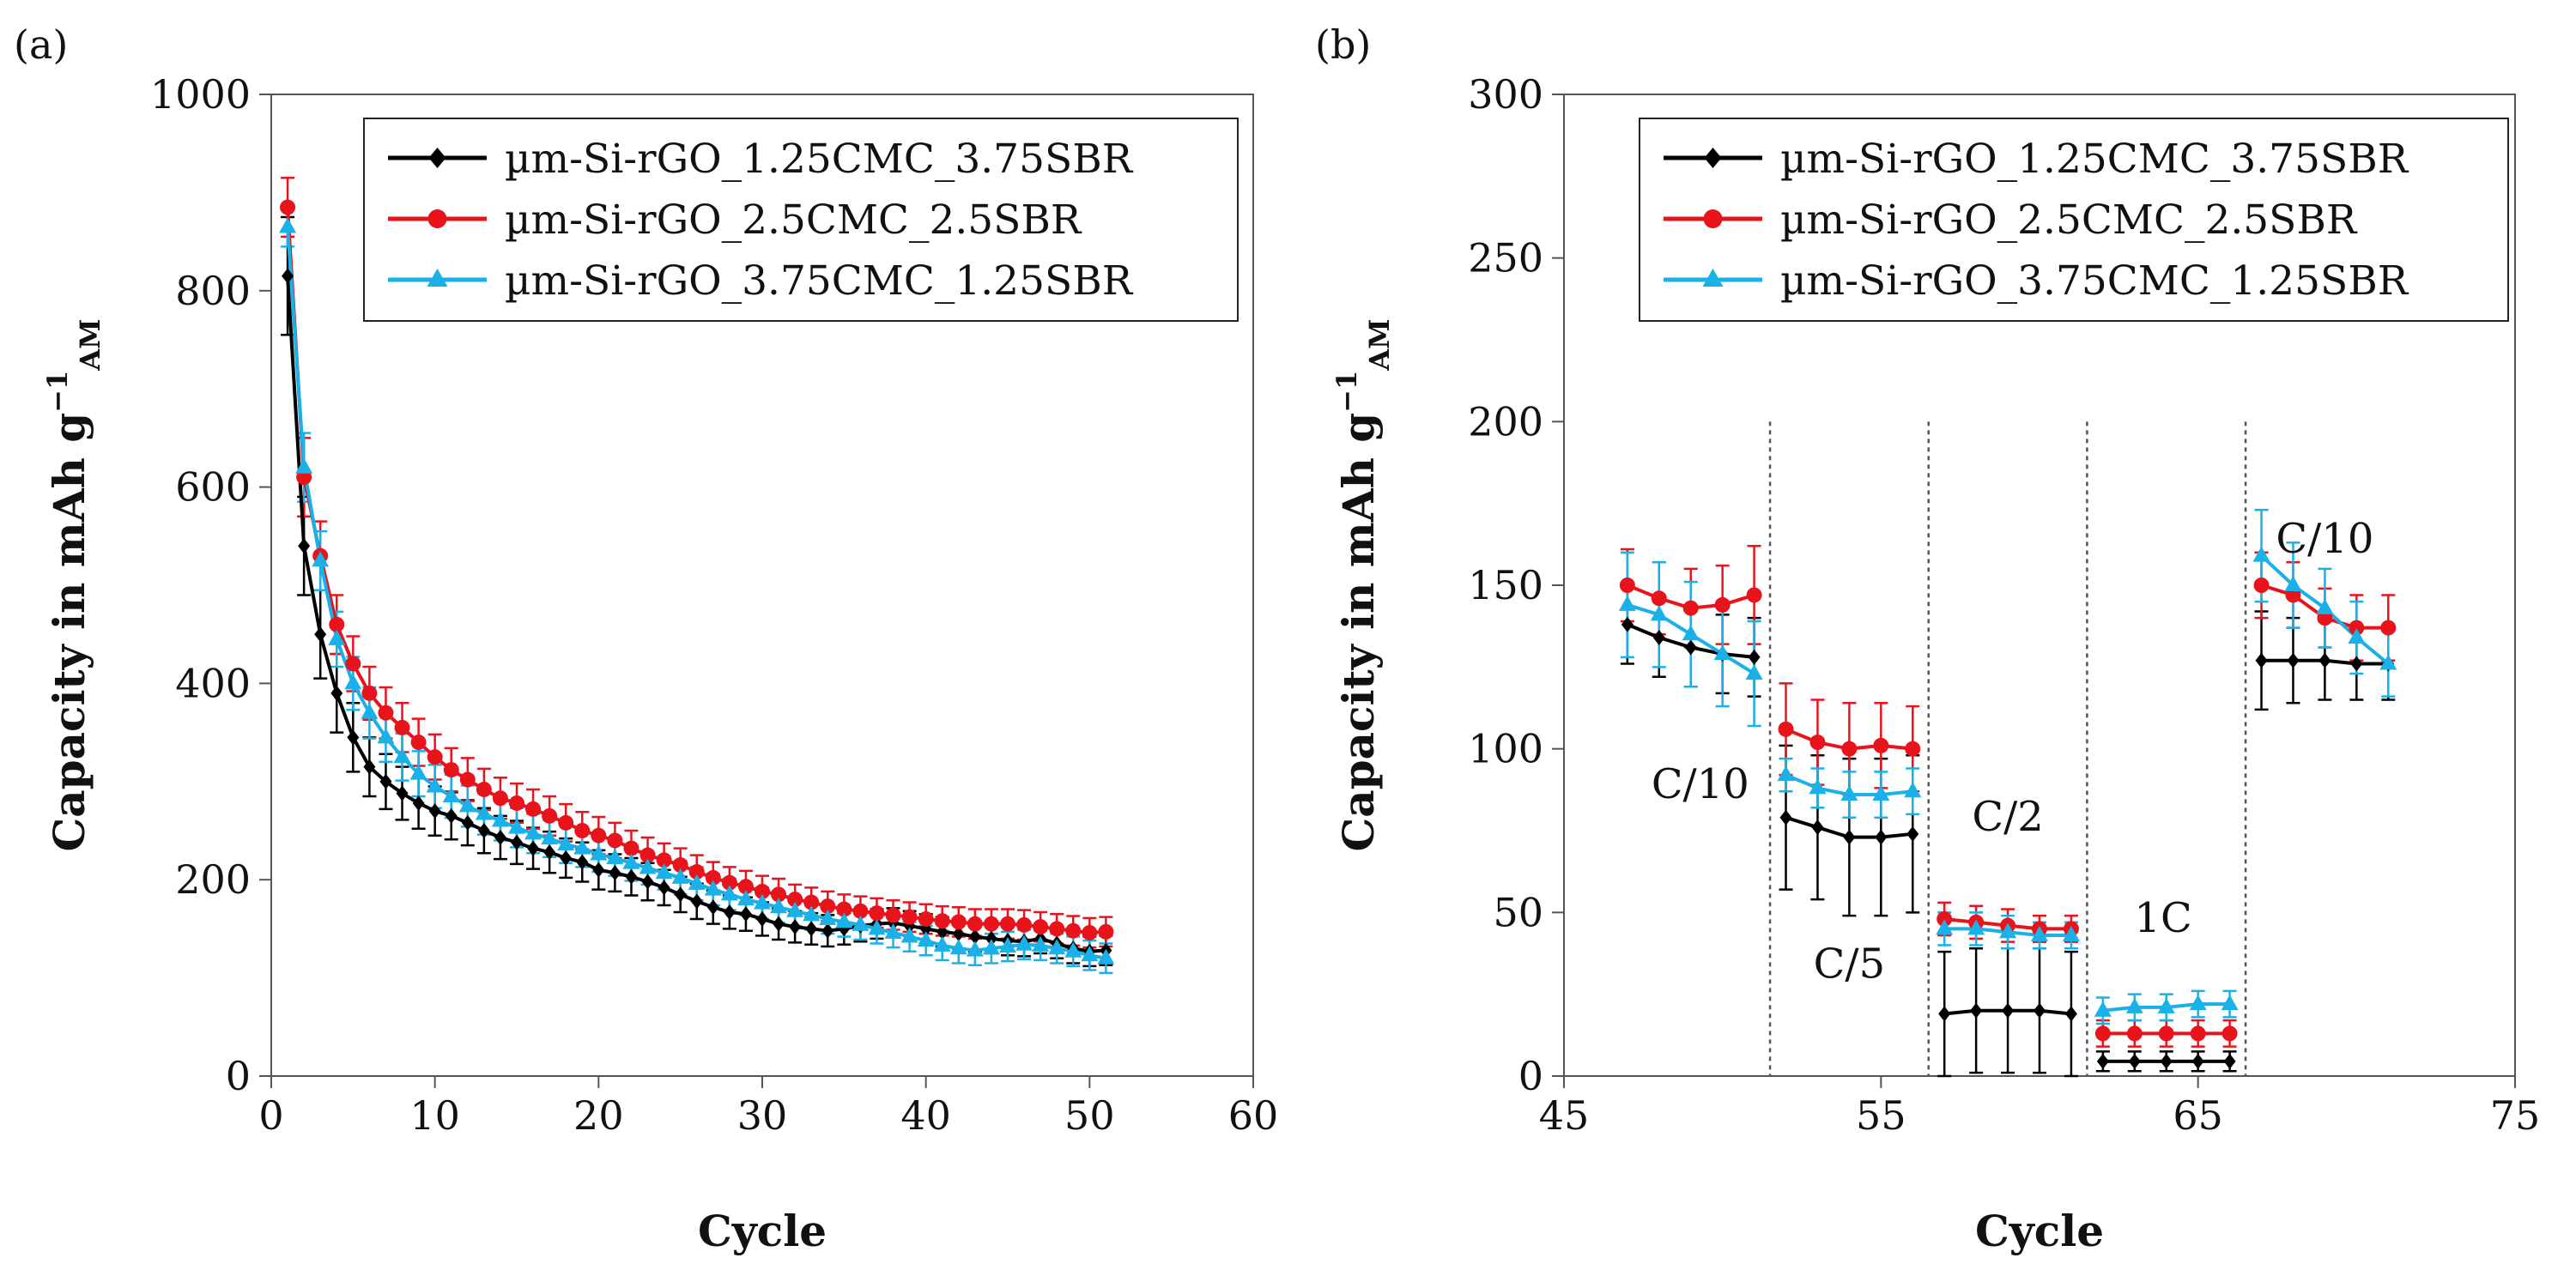 The height and width of the screenshot is (1282, 2576). I want to click on y-tick-label-a-3: 600, so click(213, 487).